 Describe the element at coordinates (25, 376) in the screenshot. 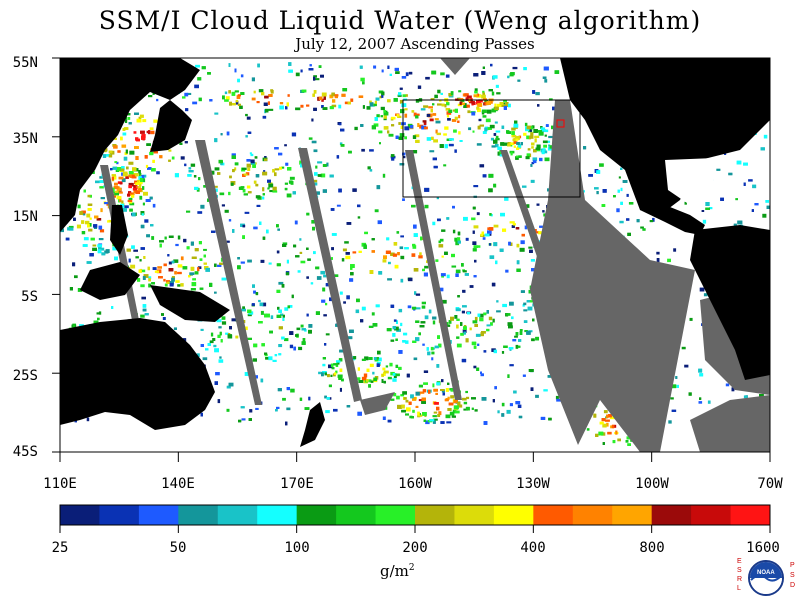

I see `lat-label-25s: 25S` at that location.